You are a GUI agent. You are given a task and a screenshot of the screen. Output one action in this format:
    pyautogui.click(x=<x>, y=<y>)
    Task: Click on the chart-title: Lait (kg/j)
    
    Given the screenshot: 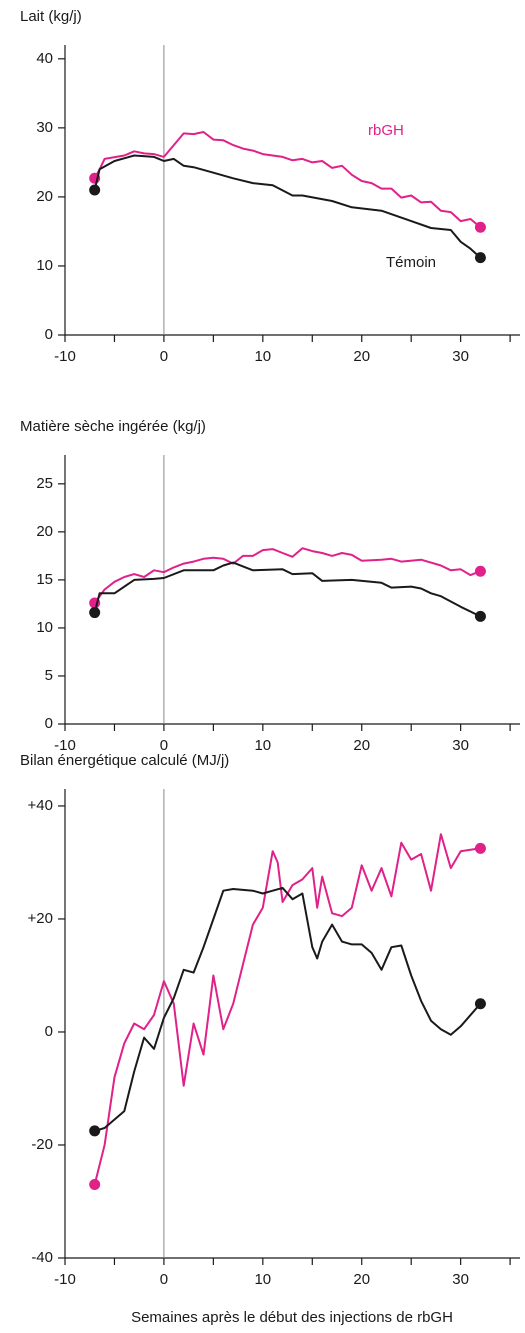 What is the action you would take?
    pyautogui.click(x=51, y=16)
    